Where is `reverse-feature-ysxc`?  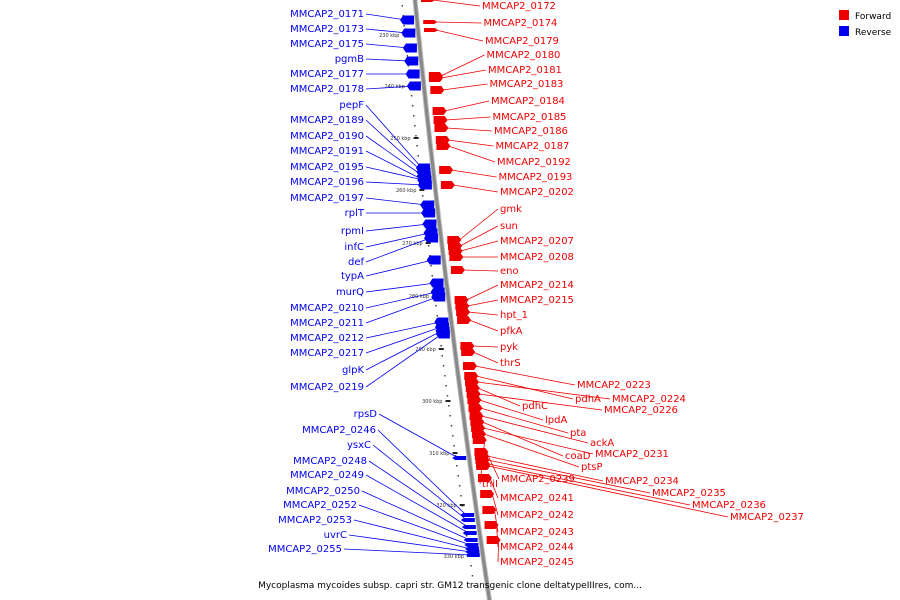
reverse-feature-ysxc is located at coordinates (467, 520).